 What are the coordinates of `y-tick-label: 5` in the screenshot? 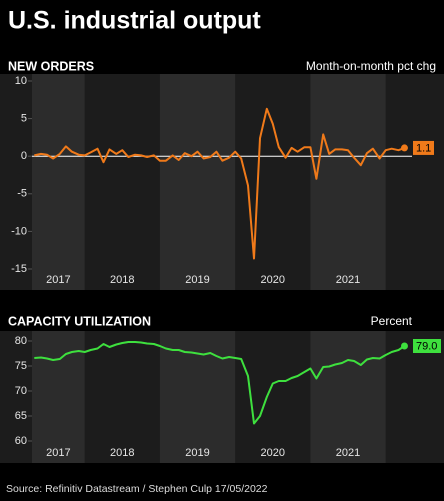 It's located at (24, 119).